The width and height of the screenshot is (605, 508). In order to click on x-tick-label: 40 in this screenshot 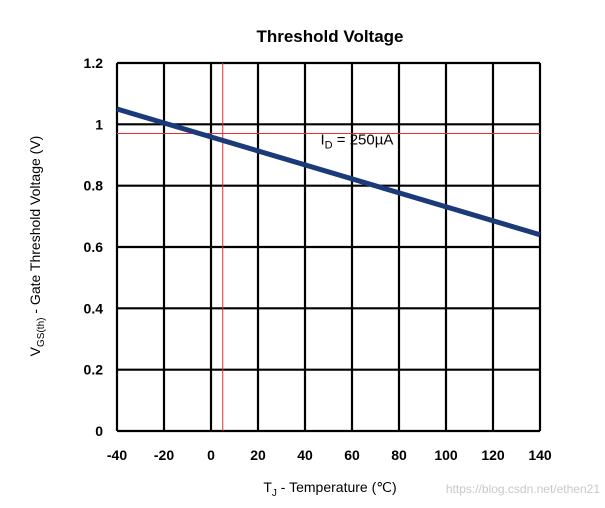, I will do `click(305, 455)`.